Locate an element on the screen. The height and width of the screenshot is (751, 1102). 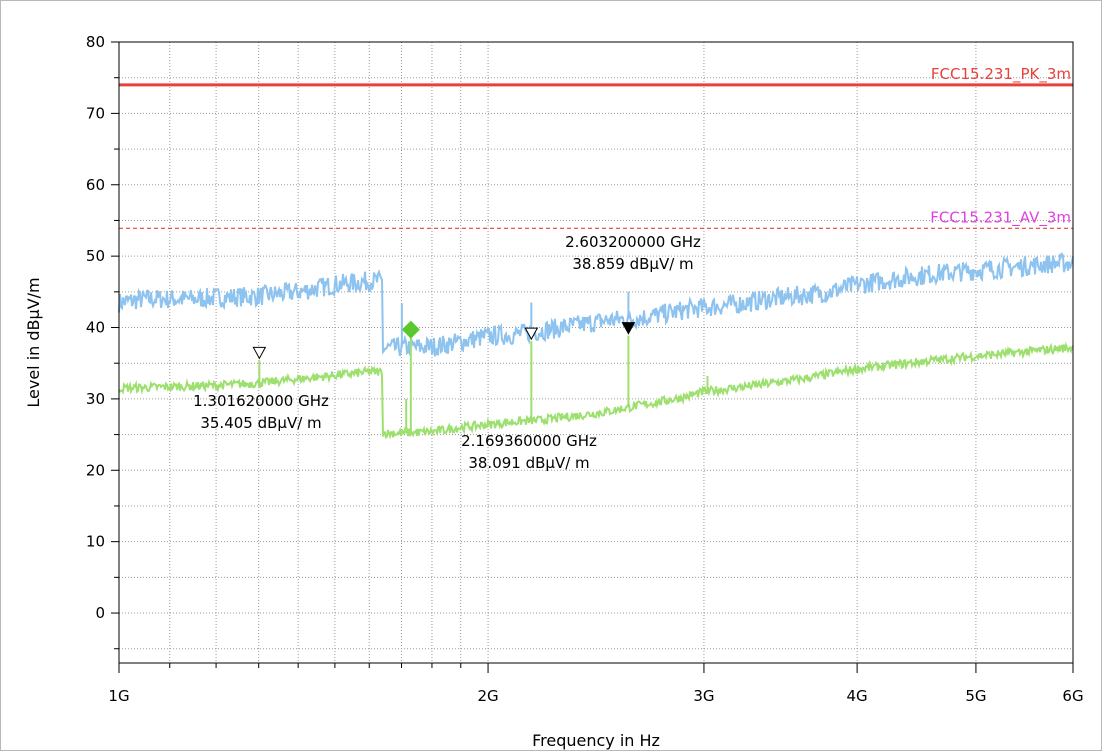
limit-line-label: FCC15.231_PK_3m is located at coordinates (1001, 74).